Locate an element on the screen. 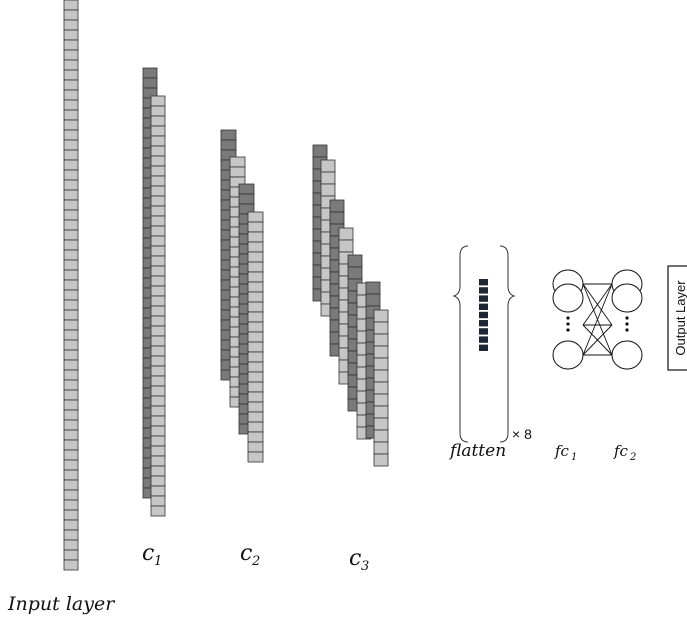 This screenshot has height=620, width=687. flatten-vector is located at coordinates (483, 315).